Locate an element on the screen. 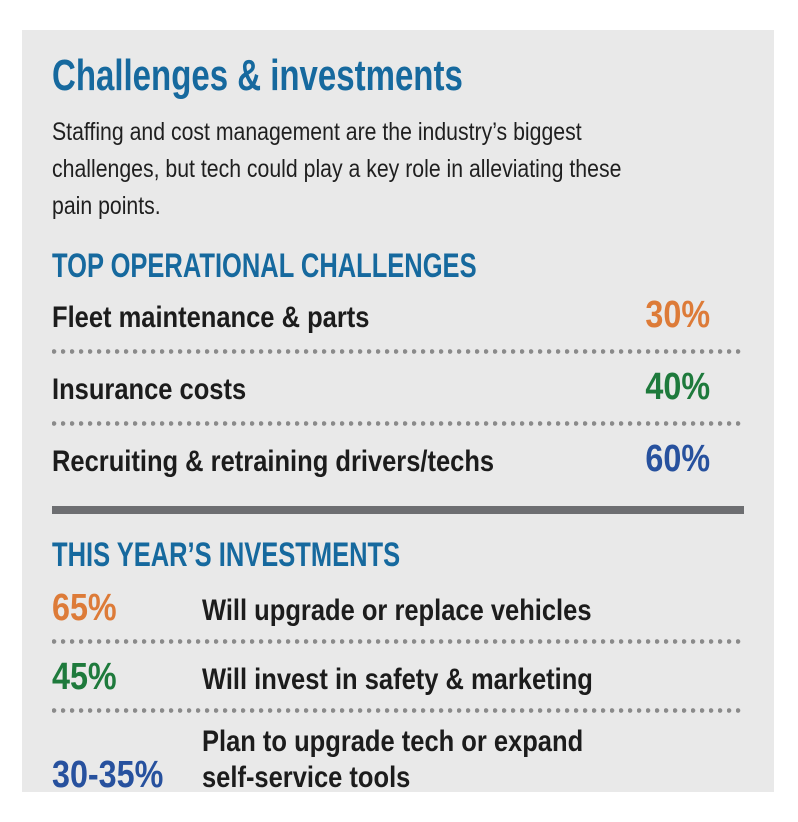  page-title: Challenges & investments is located at coordinates (257, 75).